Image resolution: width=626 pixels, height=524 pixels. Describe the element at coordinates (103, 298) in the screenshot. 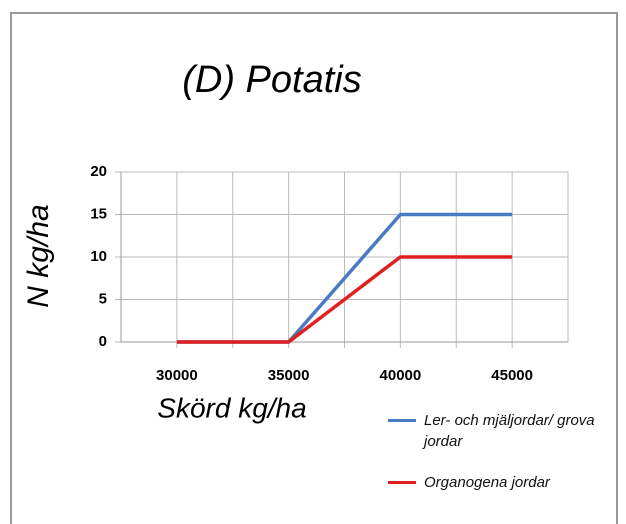

I see `y-tick-label: 5` at that location.